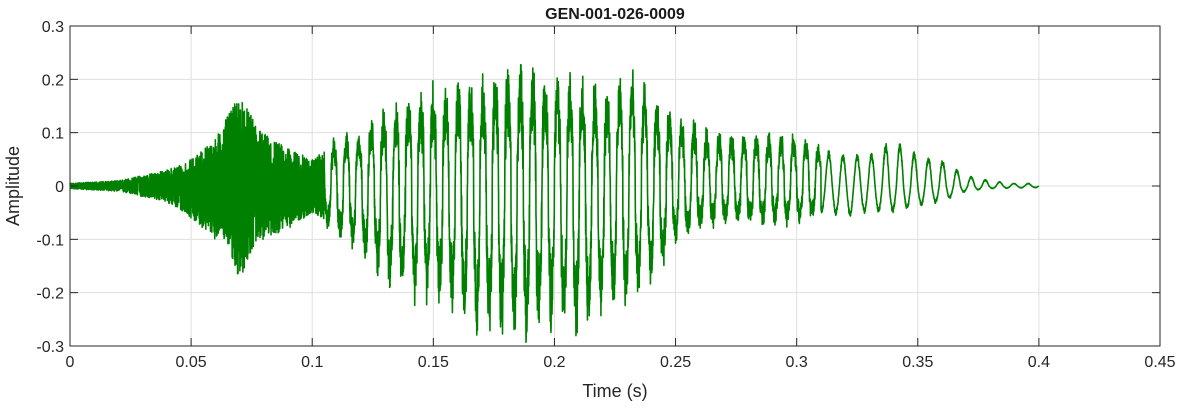  What do you see at coordinates (191, 362) in the screenshot?
I see `x-tick-label: 0.05` at bounding box center [191, 362].